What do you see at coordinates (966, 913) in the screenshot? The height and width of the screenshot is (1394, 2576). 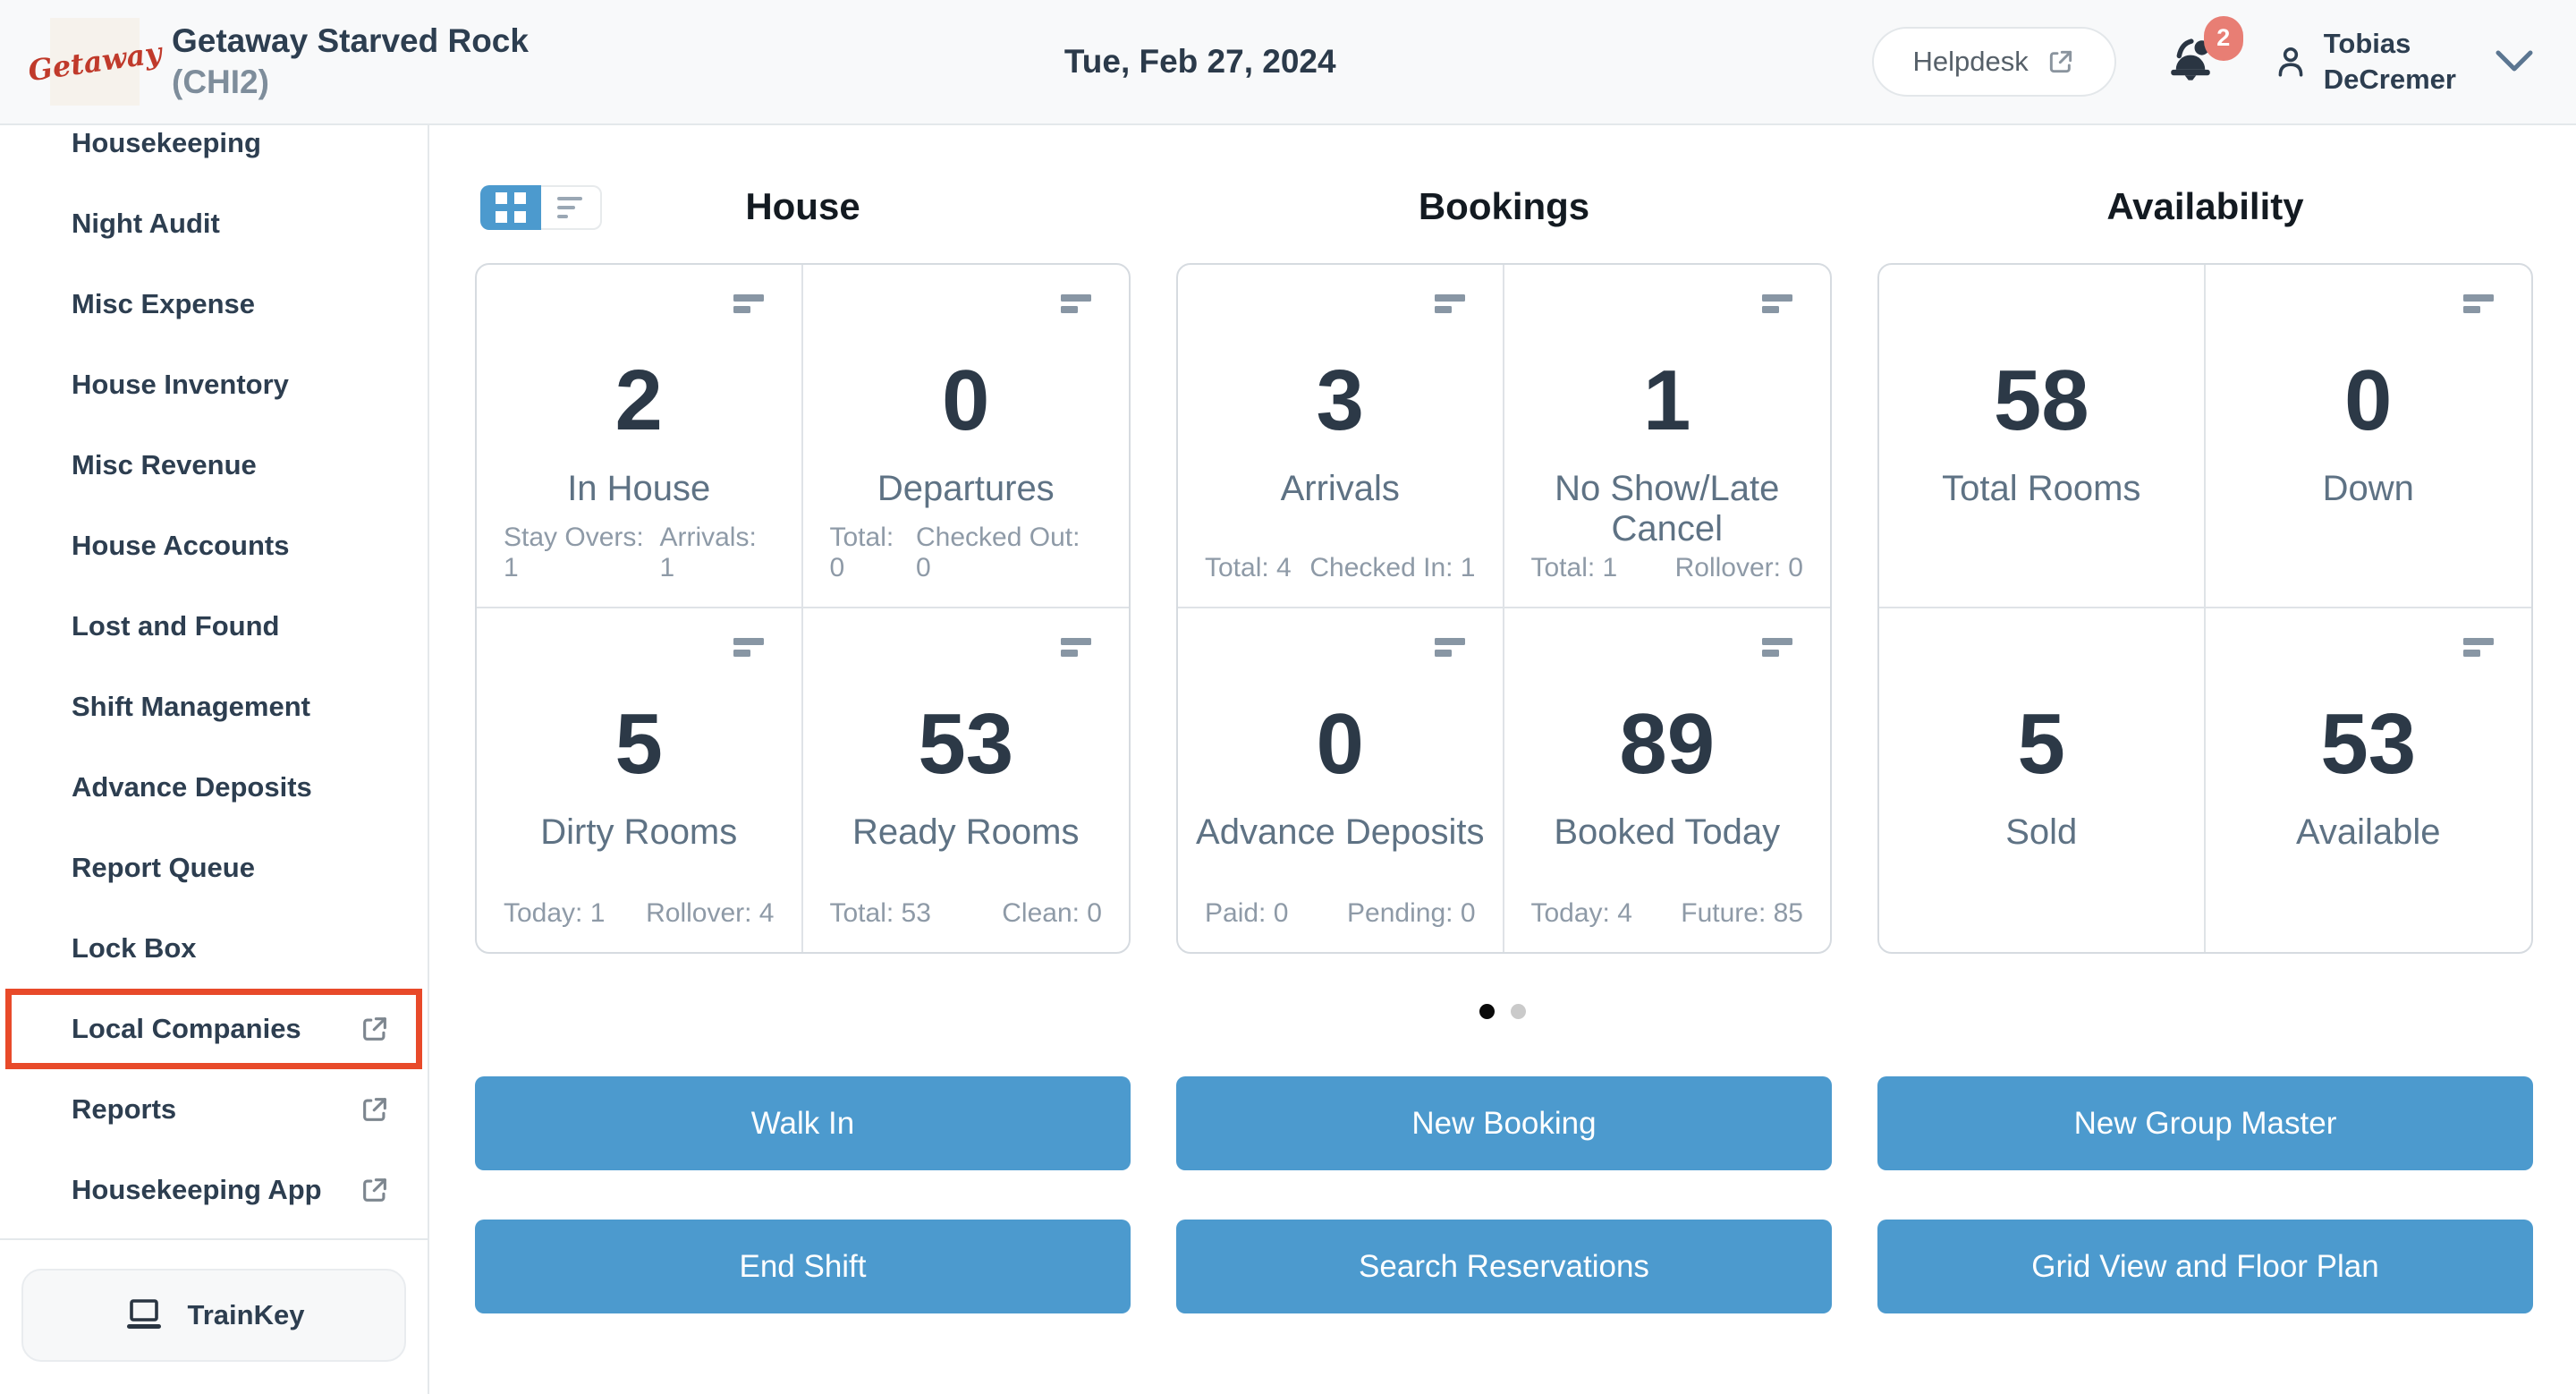 I see `stat-breakdown: Total: 53 Clean: 0` at bounding box center [966, 913].